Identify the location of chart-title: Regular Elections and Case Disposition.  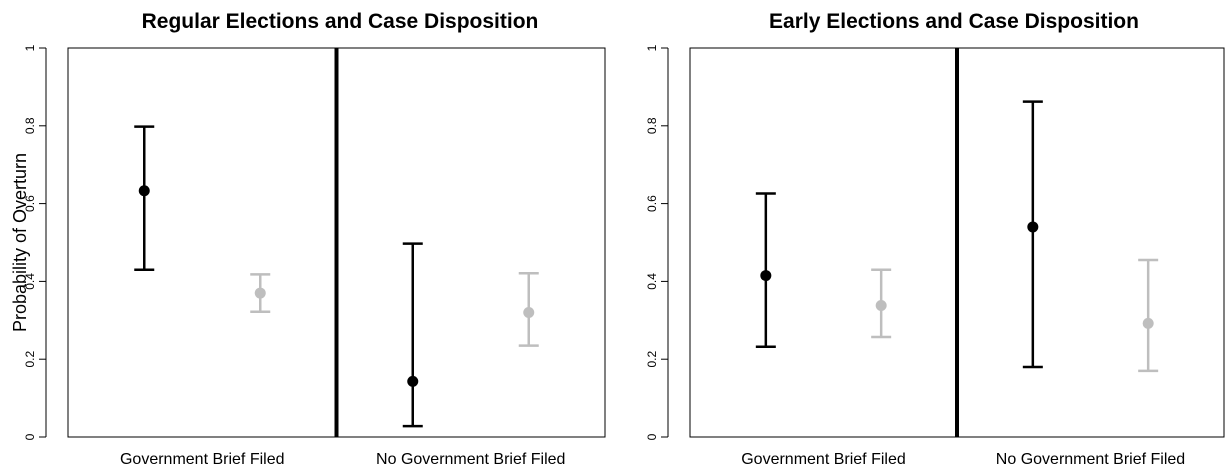
(340, 21).